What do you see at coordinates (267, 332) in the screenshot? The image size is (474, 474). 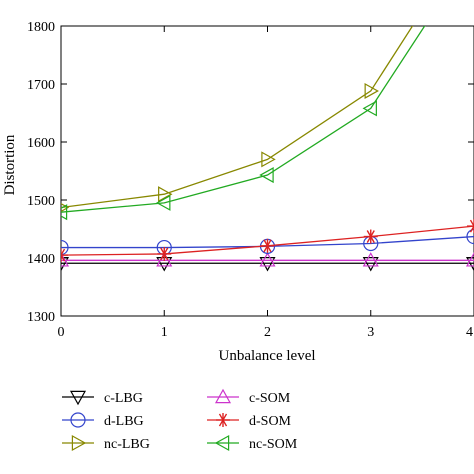 I see `x-tick-label: 2` at bounding box center [267, 332].